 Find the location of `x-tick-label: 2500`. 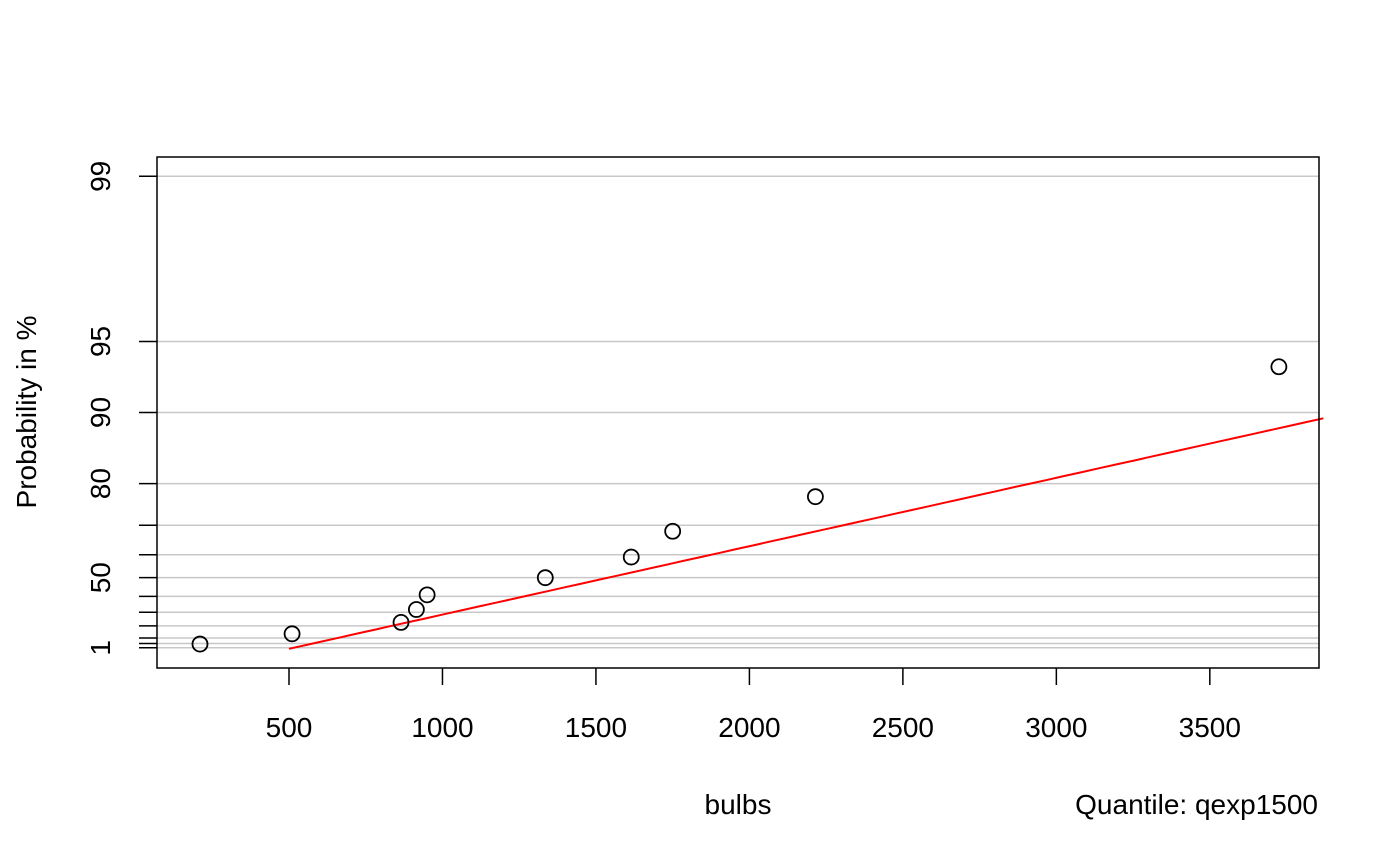

x-tick-label: 2500 is located at coordinates (903, 727).